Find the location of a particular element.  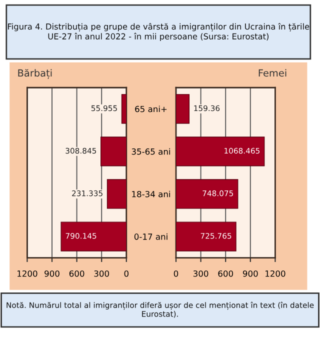

chart-title: Femei is located at coordinates (272, 73).